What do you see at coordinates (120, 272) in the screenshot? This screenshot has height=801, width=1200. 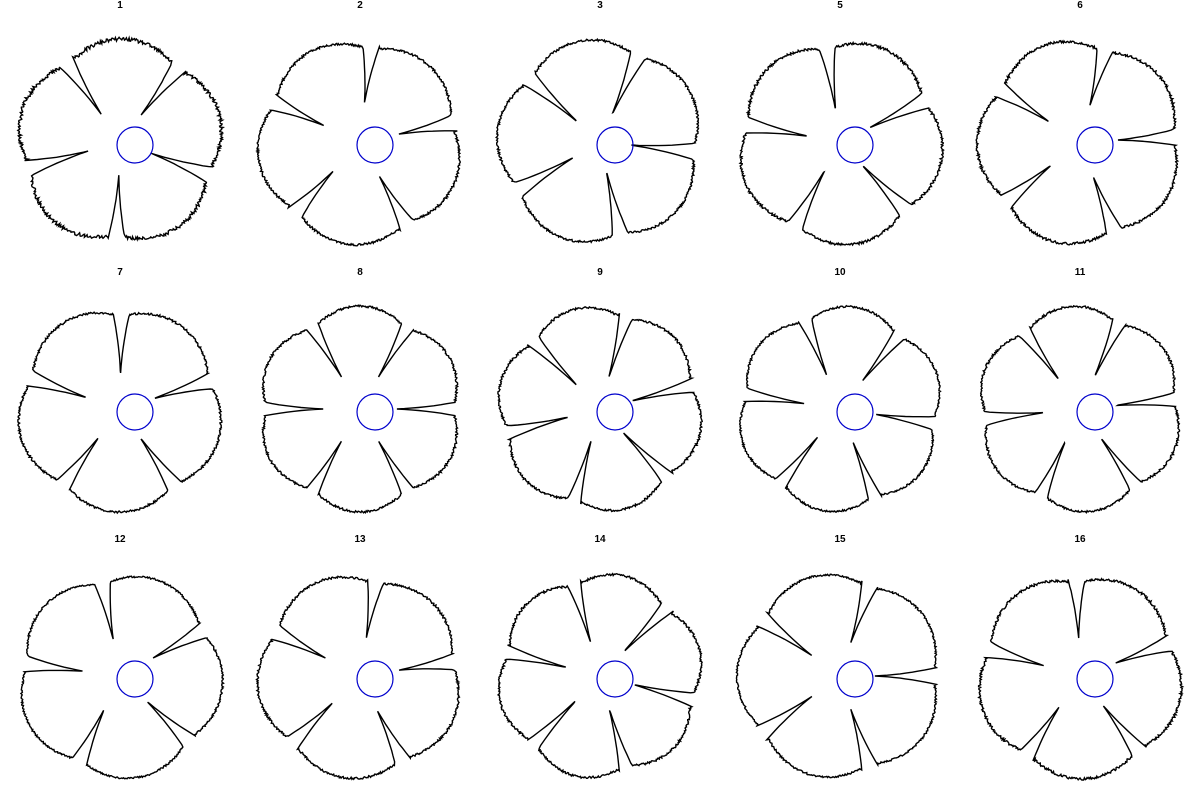 I see `panel-title: 7` at bounding box center [120, 272].